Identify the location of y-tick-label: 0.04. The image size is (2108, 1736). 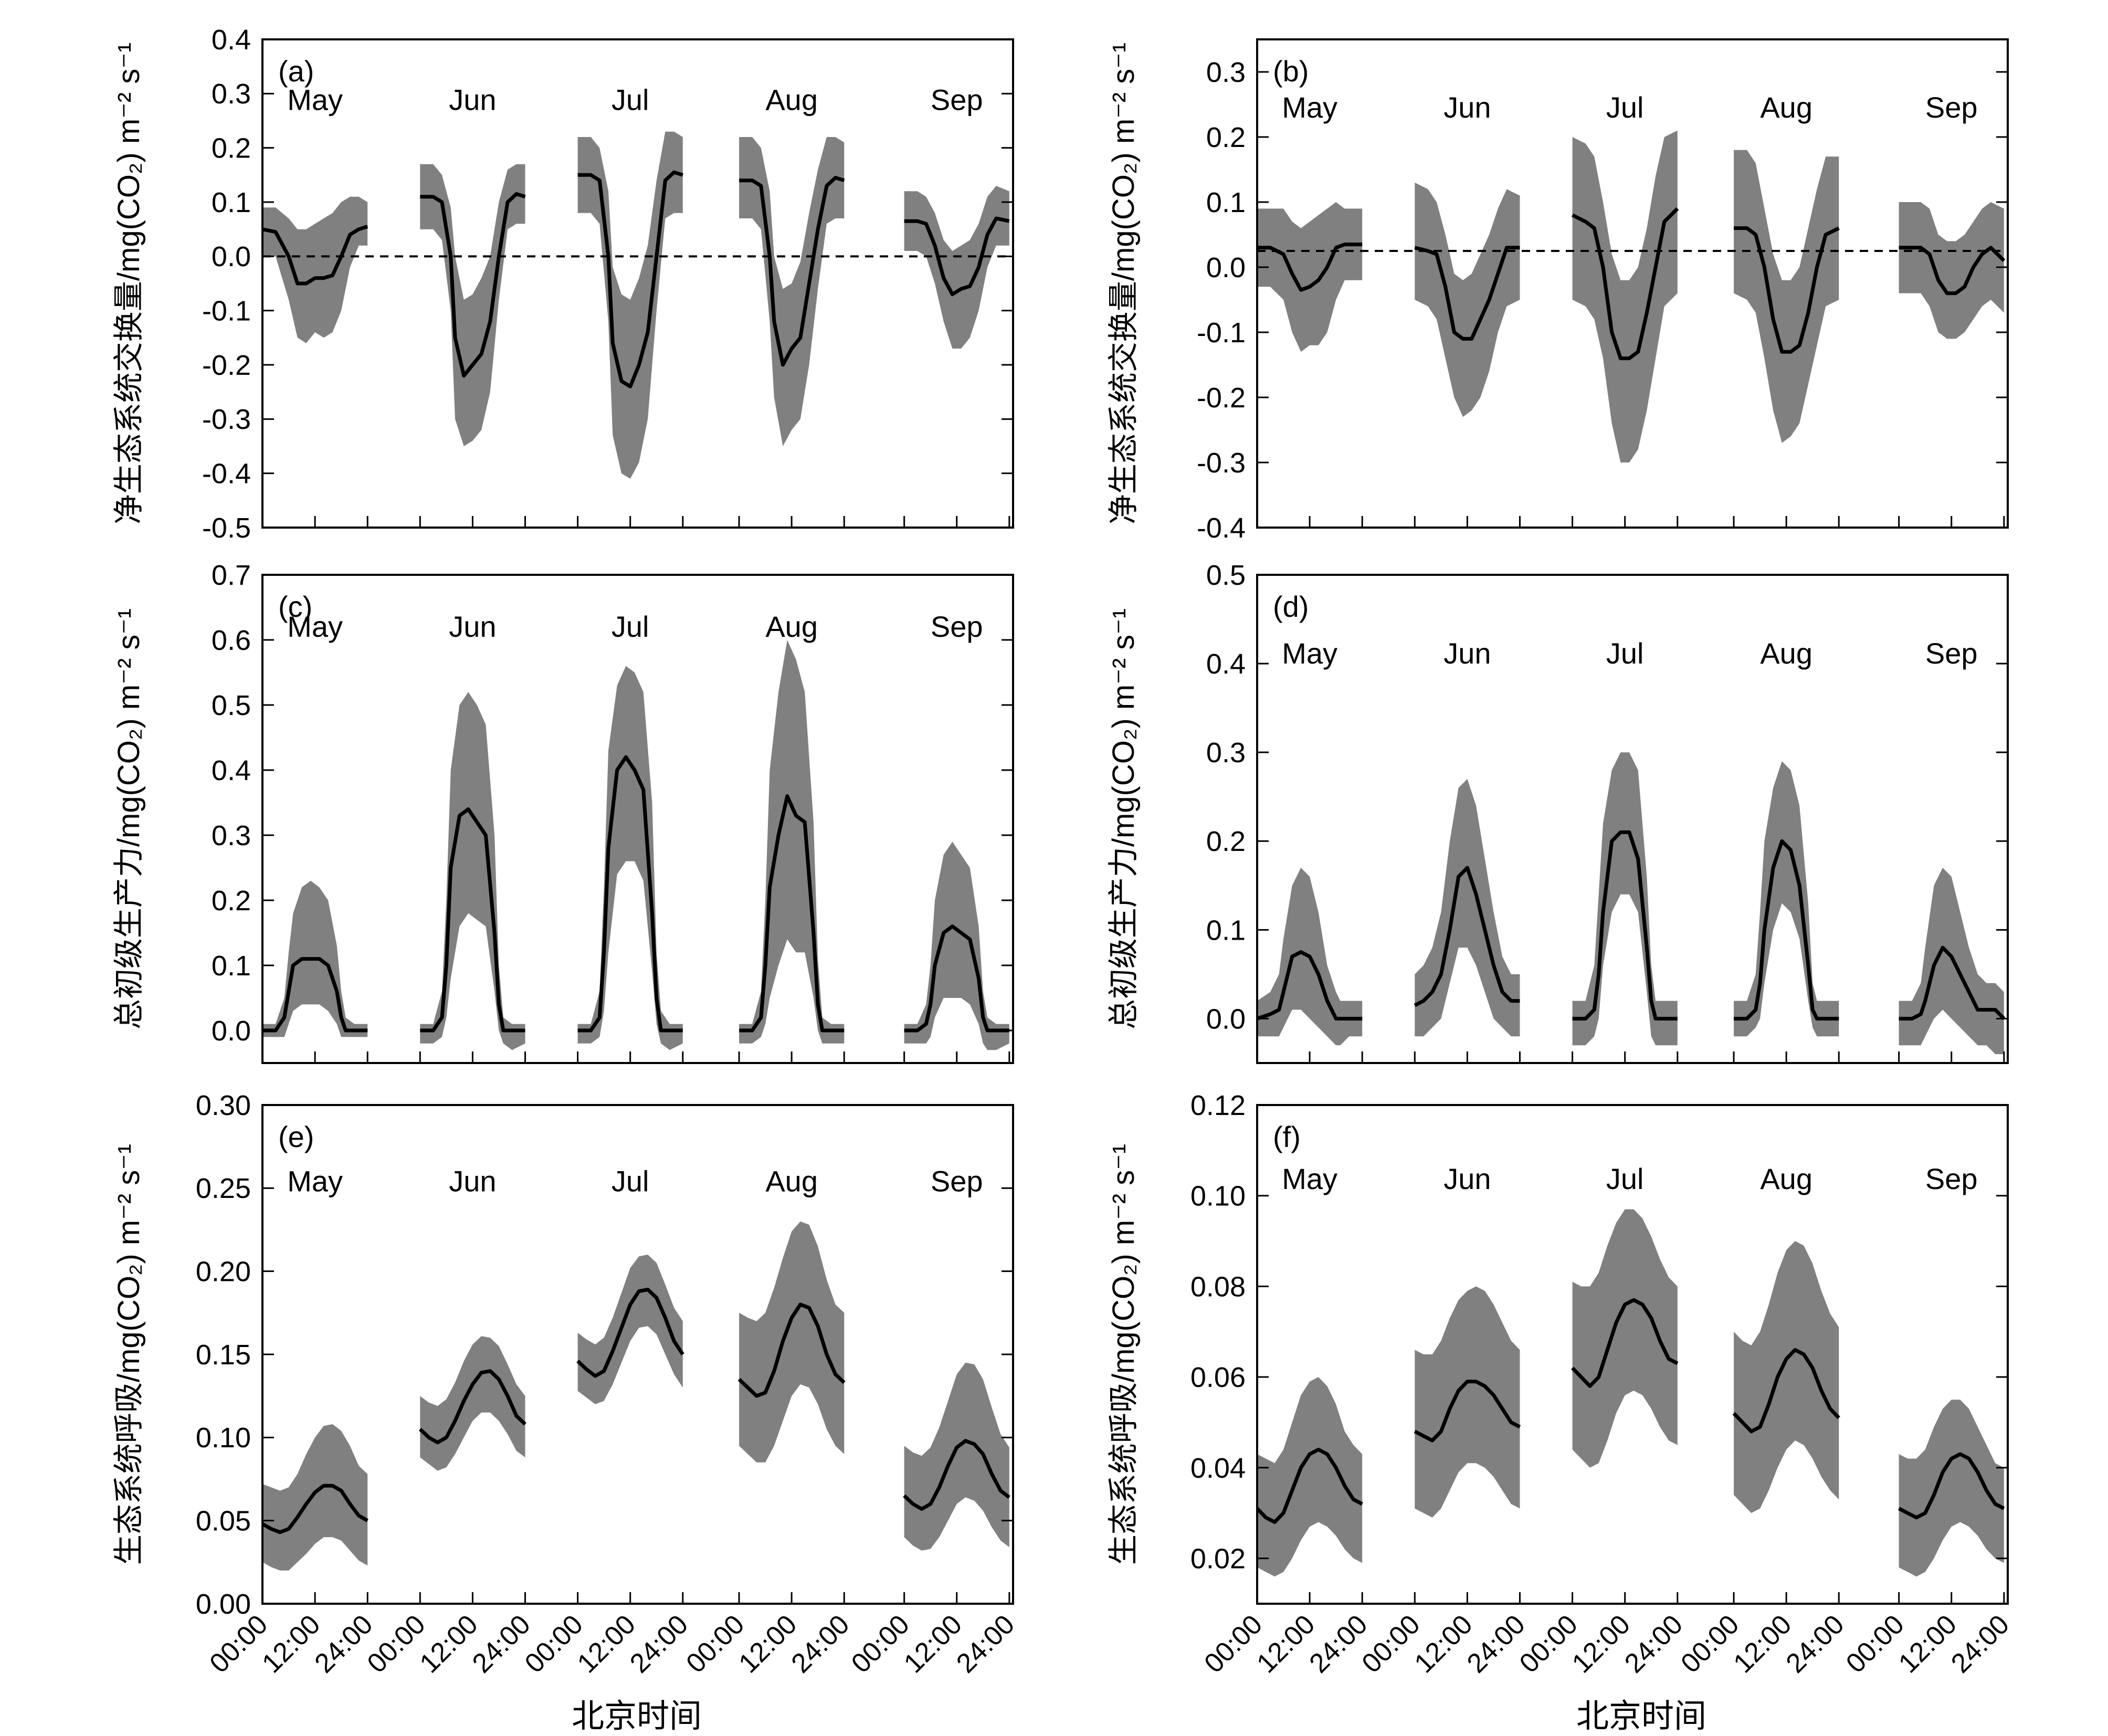
(1218, 1468).